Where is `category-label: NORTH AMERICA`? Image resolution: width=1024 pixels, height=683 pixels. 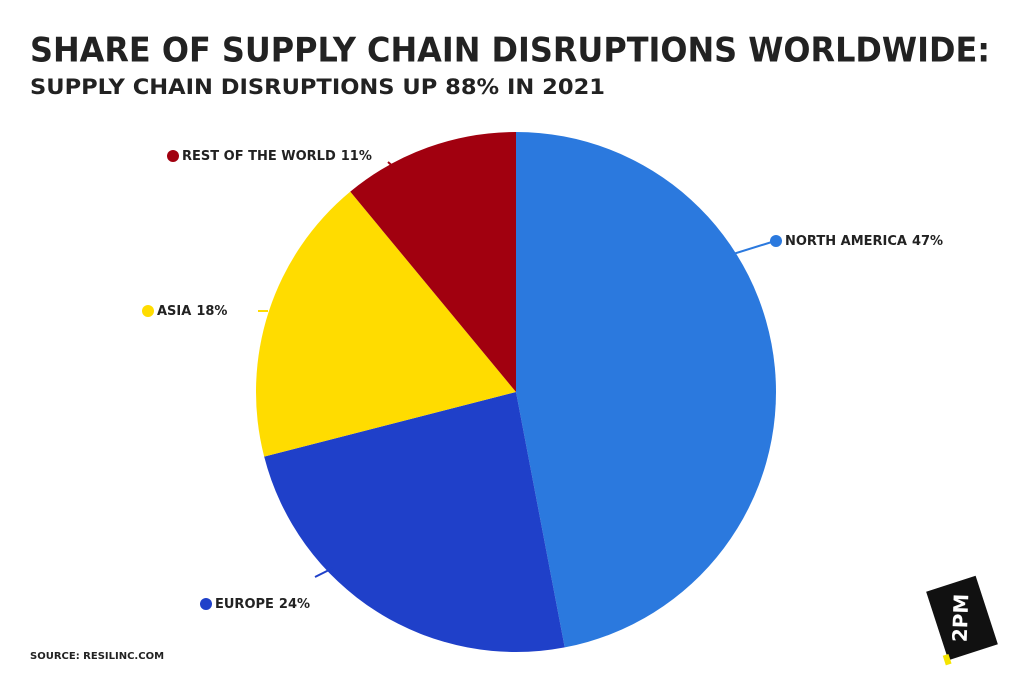 category-label: NORTH AMERICA is located at coordinates (846, 241).